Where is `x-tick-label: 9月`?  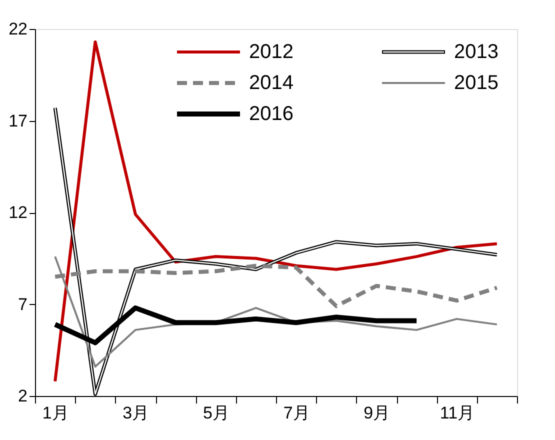
x-tick-label: 9月 is located at coordinates (377, 413).